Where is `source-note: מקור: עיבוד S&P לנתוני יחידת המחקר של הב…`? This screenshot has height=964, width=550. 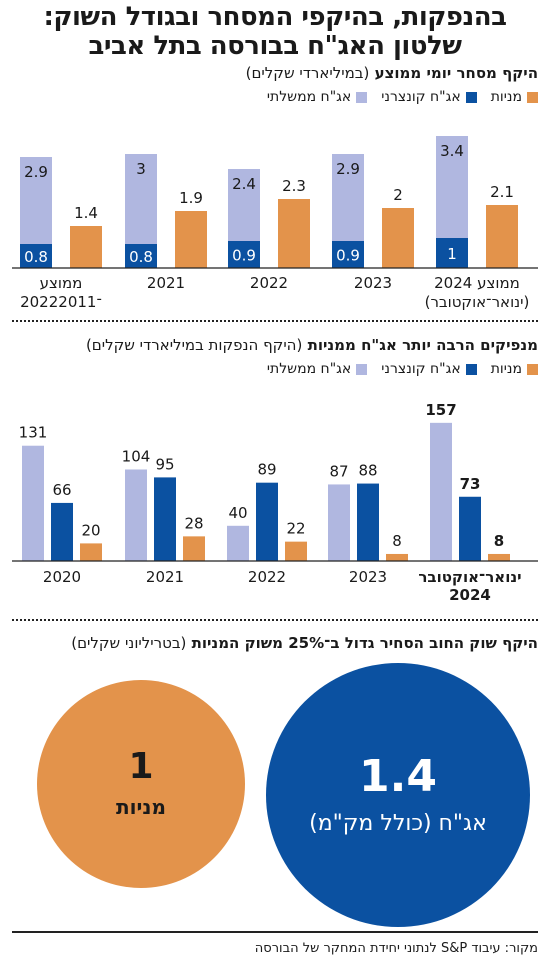
source-note: מקור: עיבוד S&P לנתוני יחידת המחקר של הב… is located at coordinates (275, 943).